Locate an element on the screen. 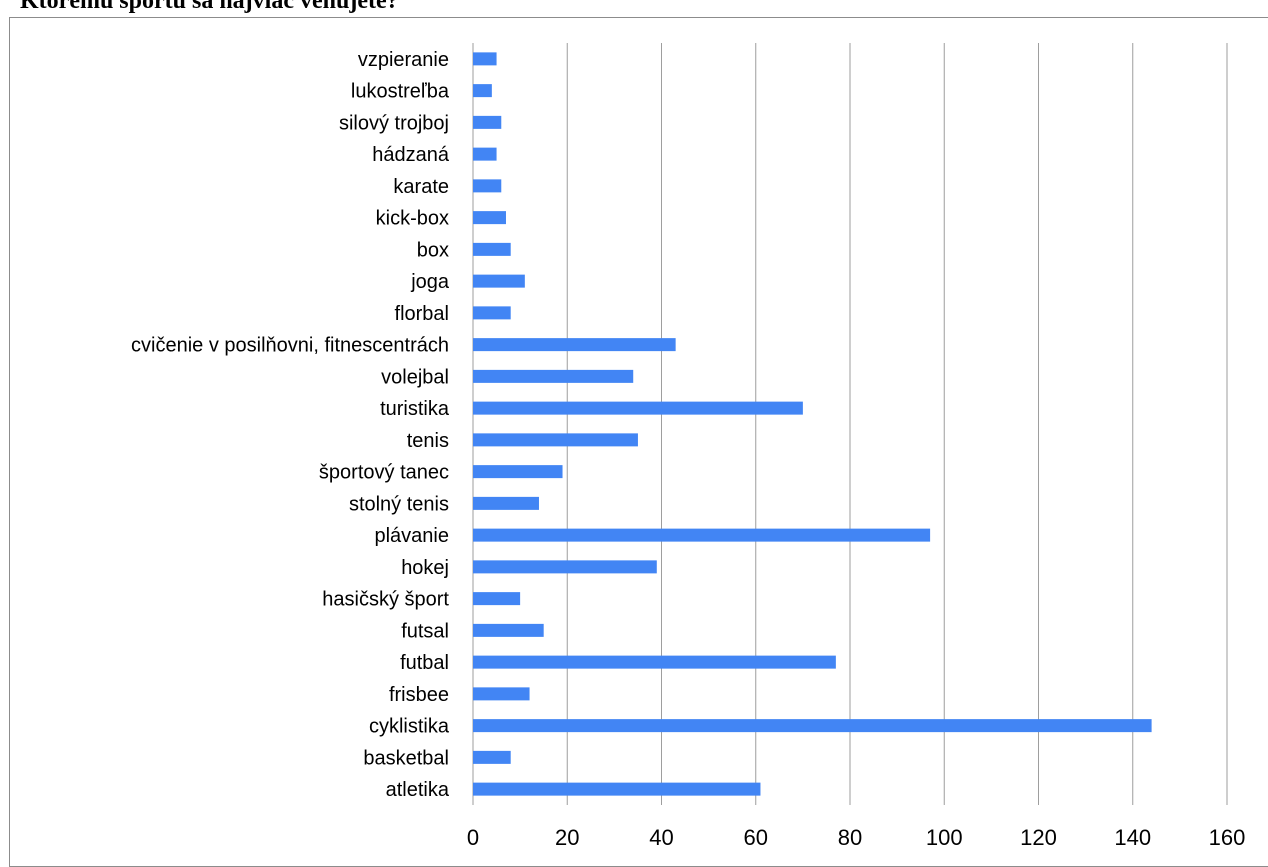  category-label: atletika is located at coordinates (418, 790).